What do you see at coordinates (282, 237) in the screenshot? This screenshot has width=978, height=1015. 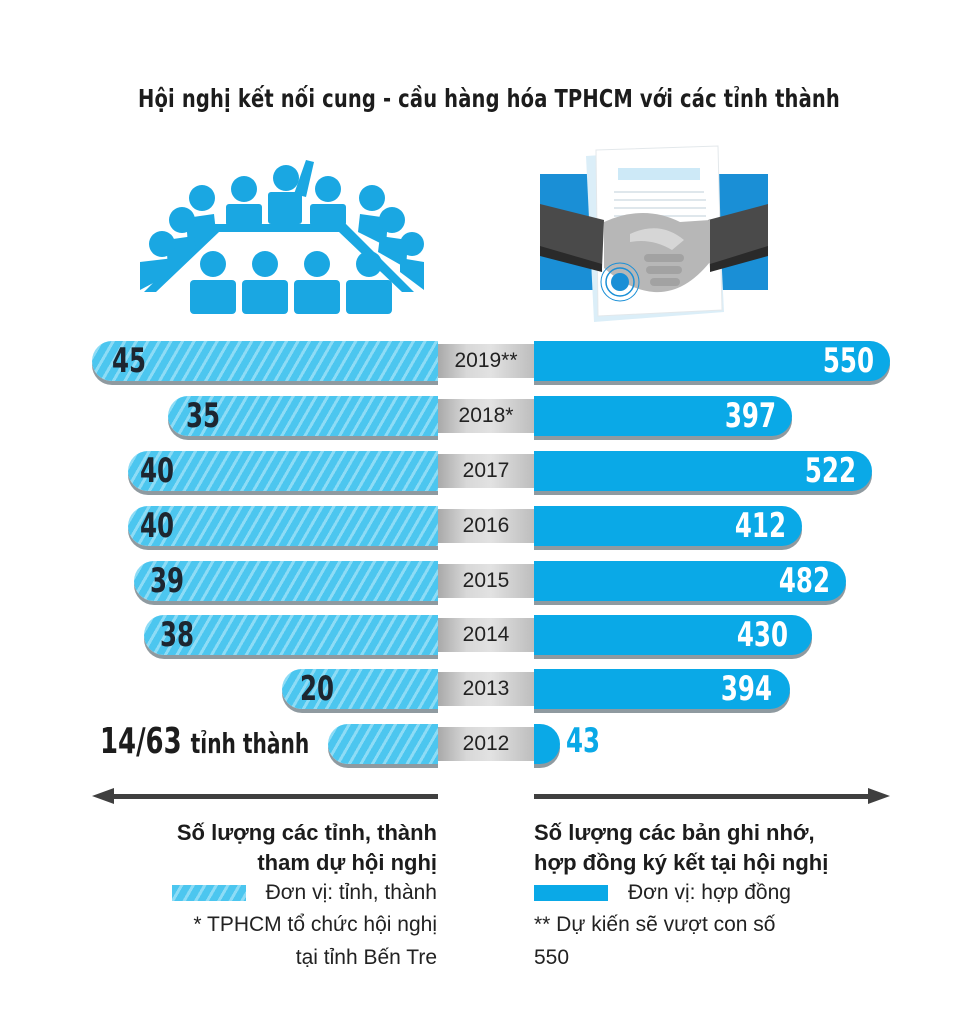 I see `meeting-table-icon` at bounding box center [282, 237].